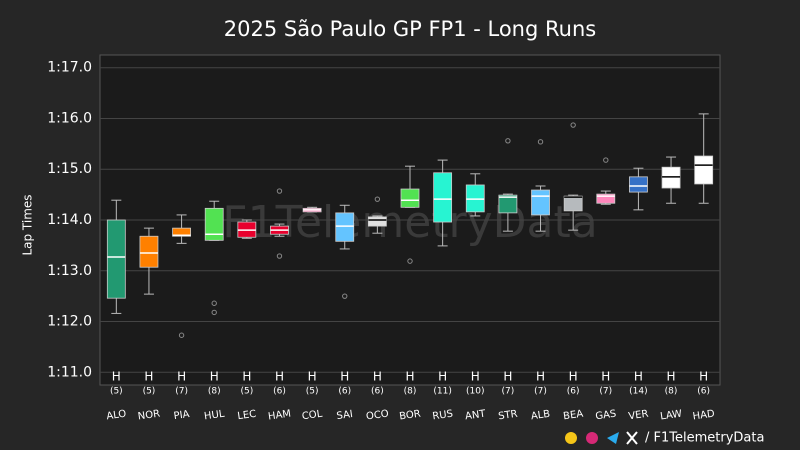 This screenshot has width=800, height=450. Describe the element at coordinates (442, 392) in the screenshot. I see `lap-count: (11)` at that location.